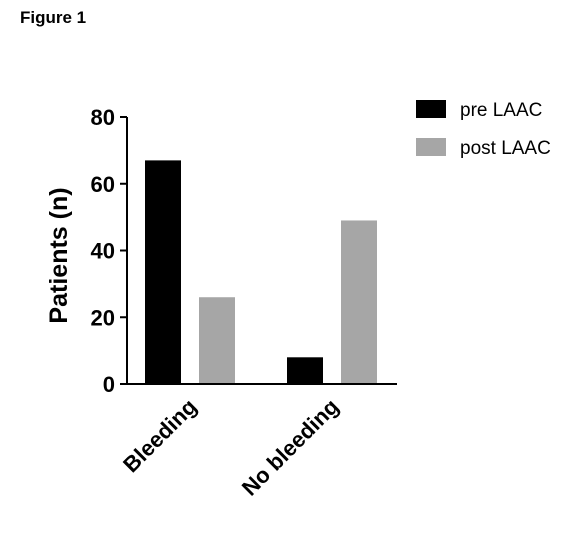  I want to click on legend-label: post LAAC, so click(505, 148).